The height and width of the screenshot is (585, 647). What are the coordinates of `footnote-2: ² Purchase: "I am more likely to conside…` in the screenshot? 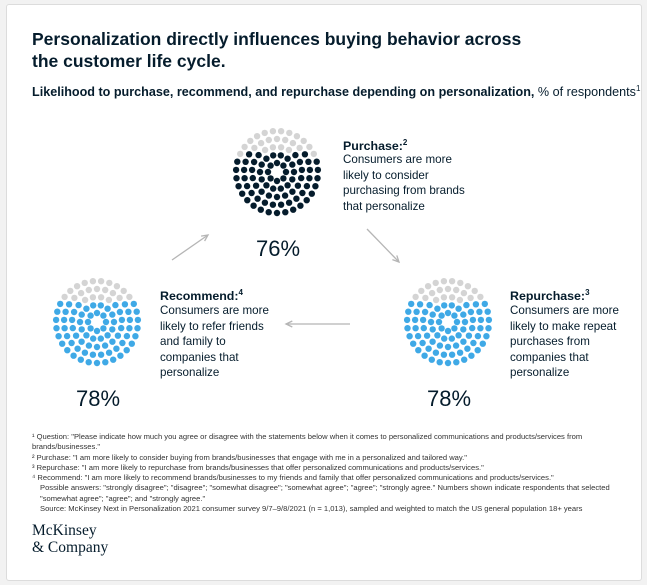 It's located at (249, 457).